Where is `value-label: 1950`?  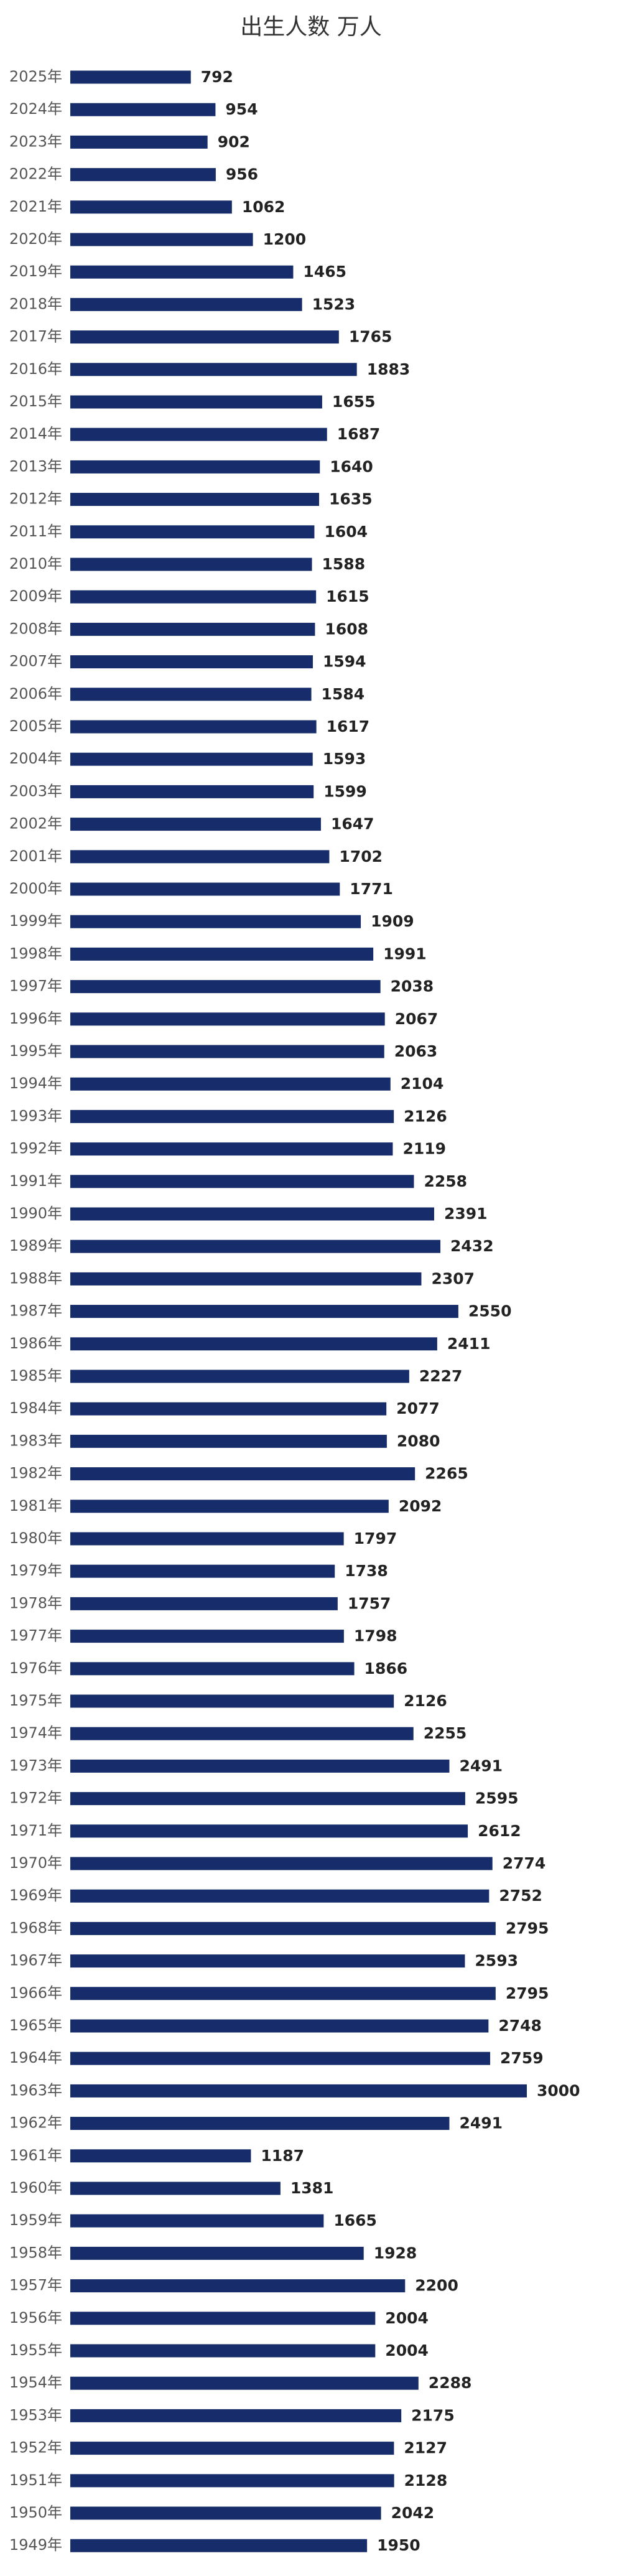 value-label: 1950 is located at coordinates (398, 2545).